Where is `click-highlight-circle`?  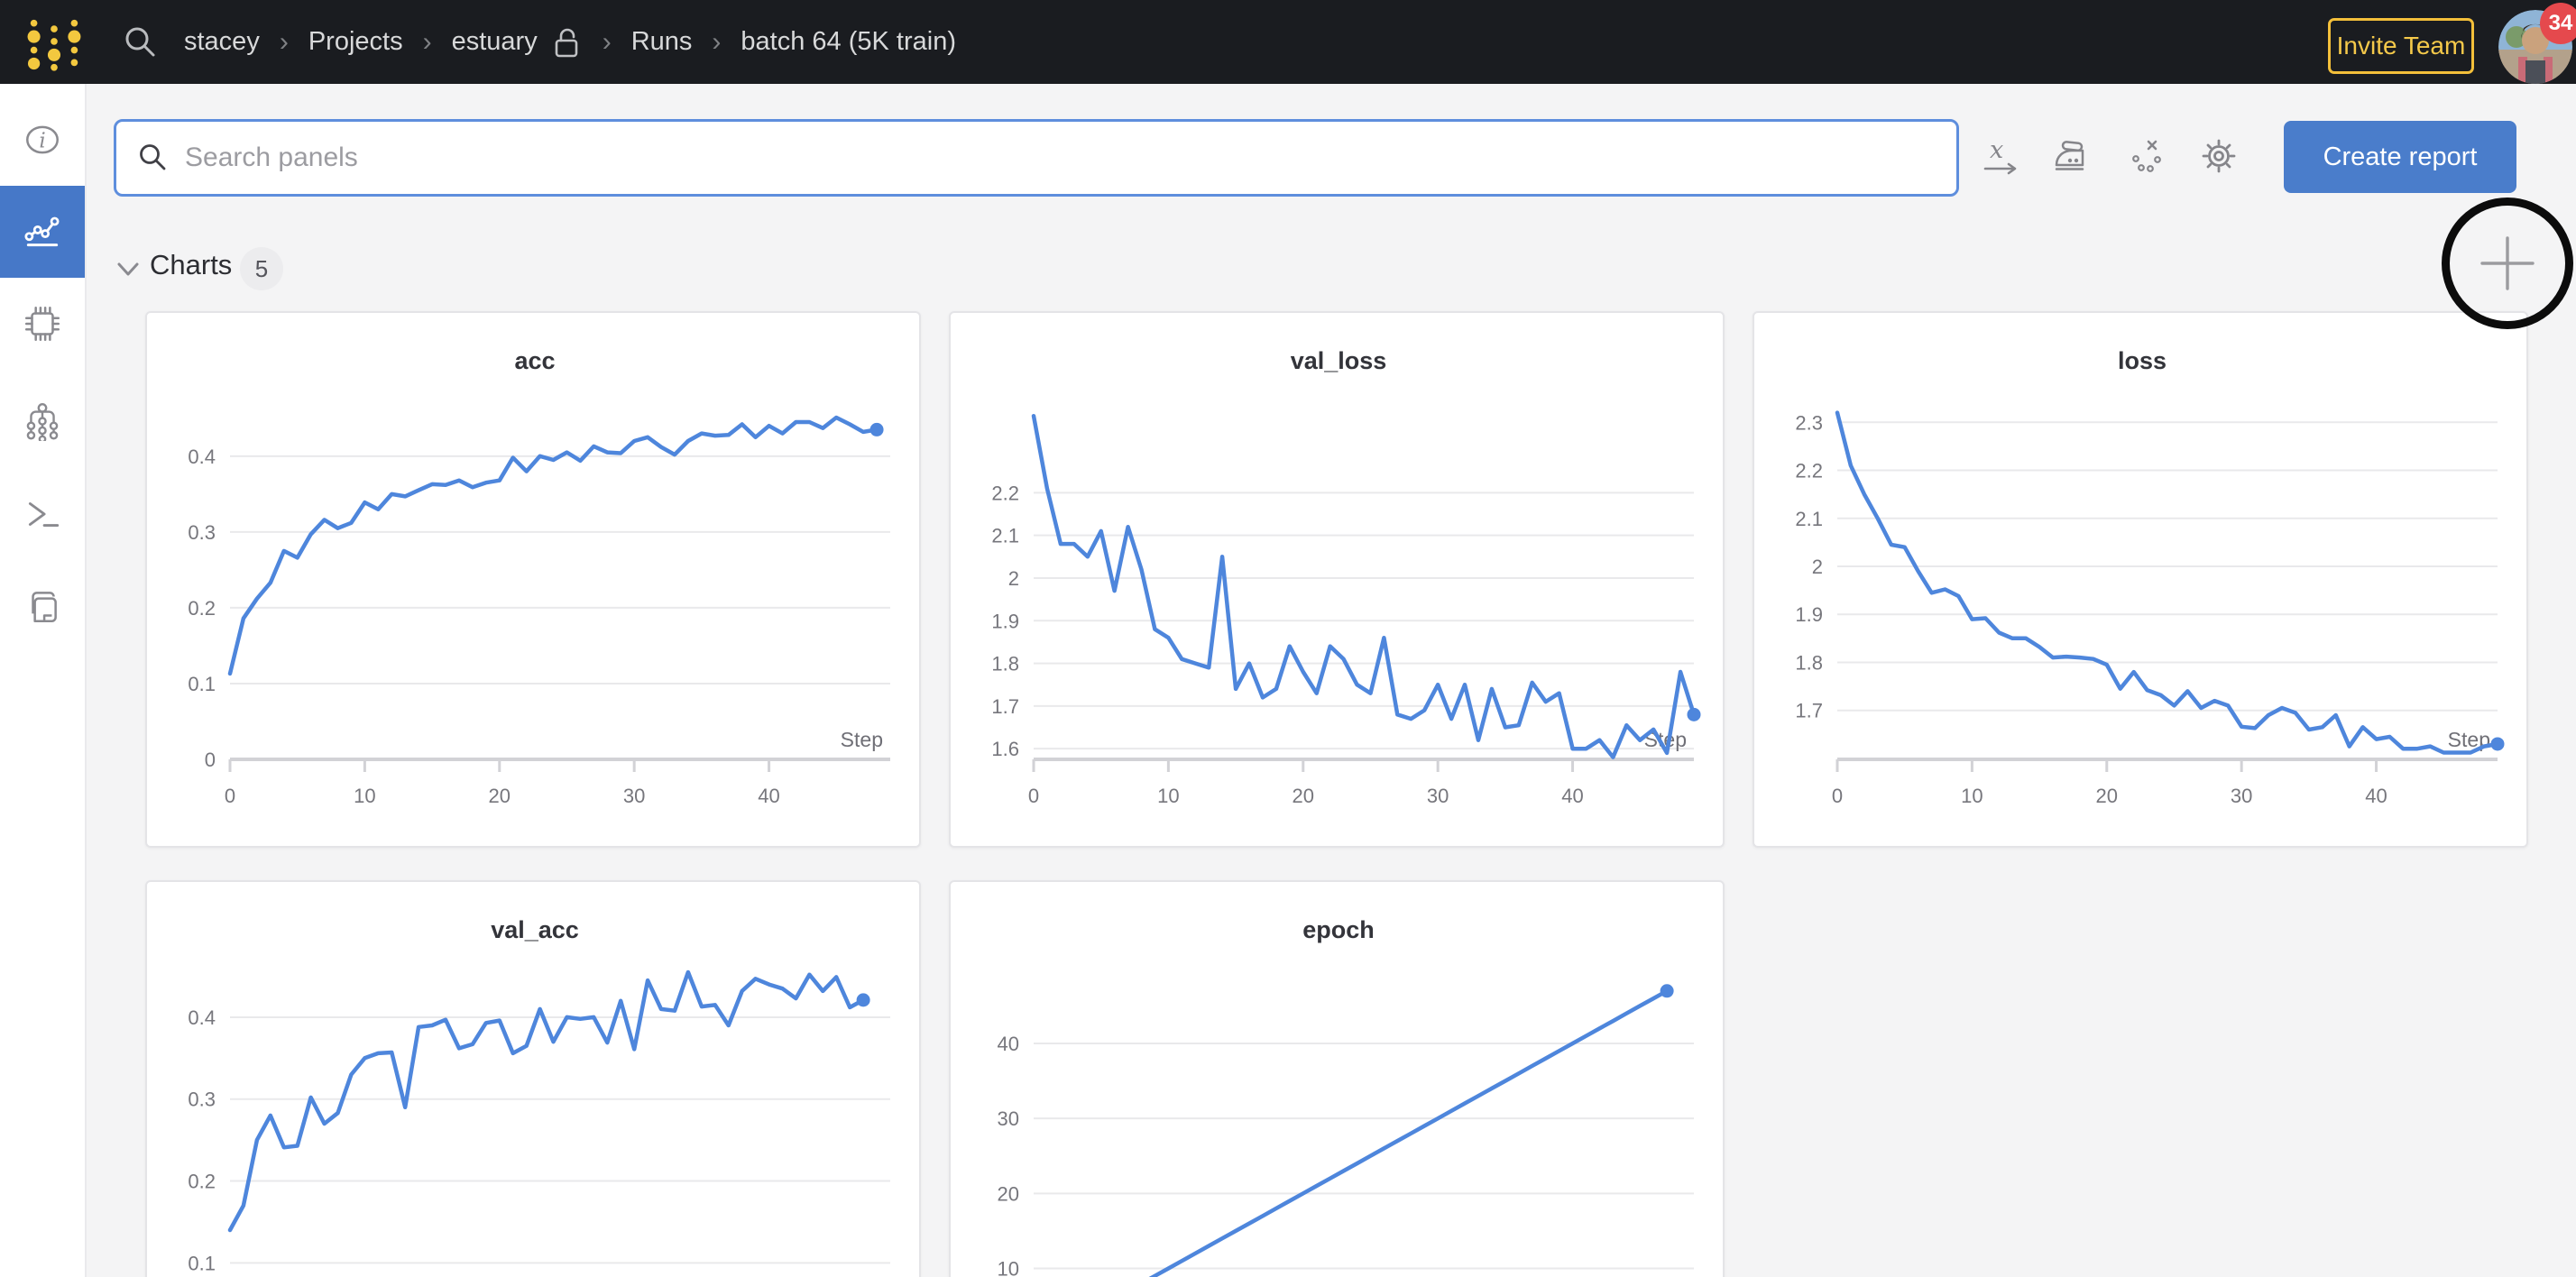 click-highlight-circle is located at coordinates (2507, 263).